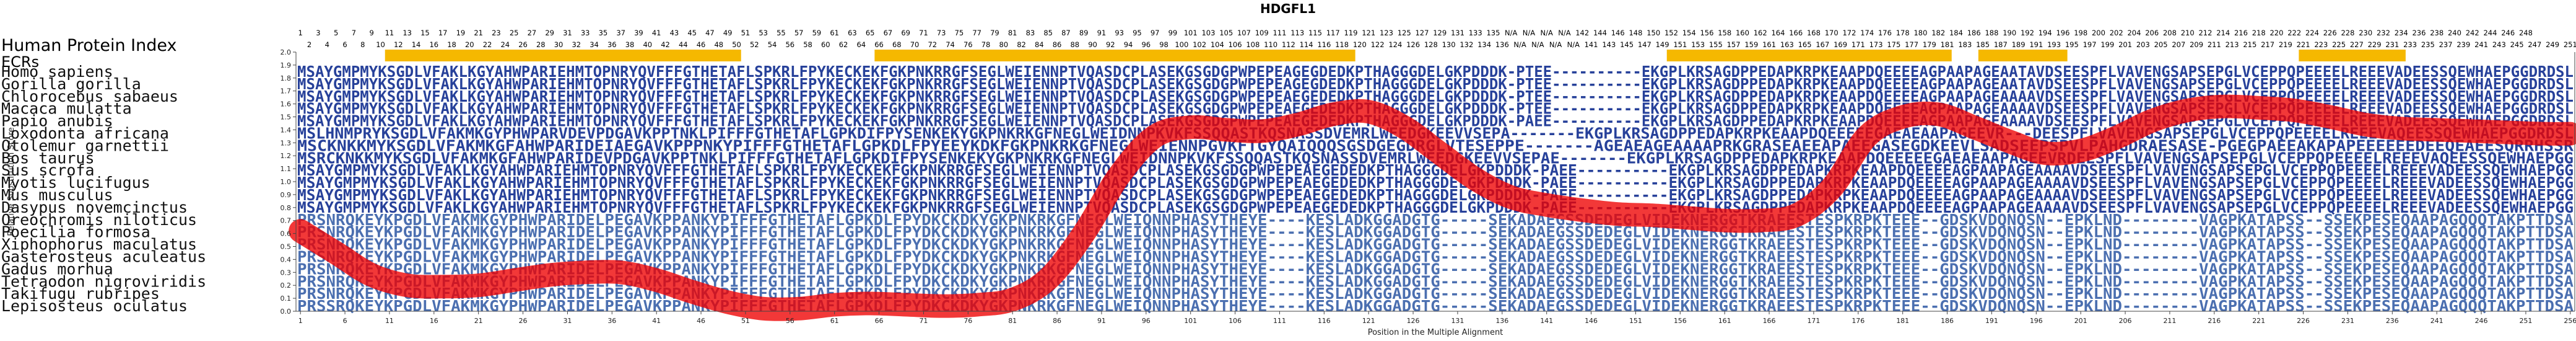 This screenshot has height=341, width=2576. What do you see at coordinates (85, 145) in the screenshot?
I see `species-label: Otolemur garnettii` at bounding box center [85, 145].